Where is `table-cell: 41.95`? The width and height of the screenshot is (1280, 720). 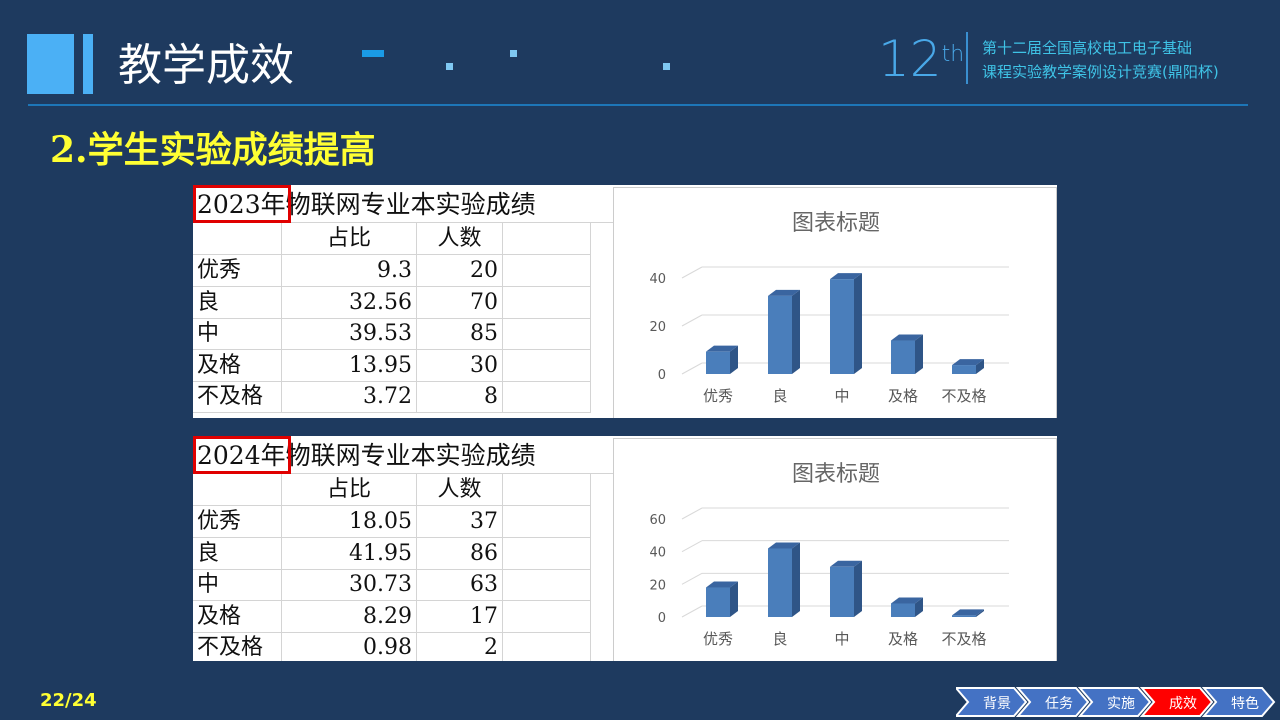
table-cell: 41.95 is located at coordinates (349, 553).